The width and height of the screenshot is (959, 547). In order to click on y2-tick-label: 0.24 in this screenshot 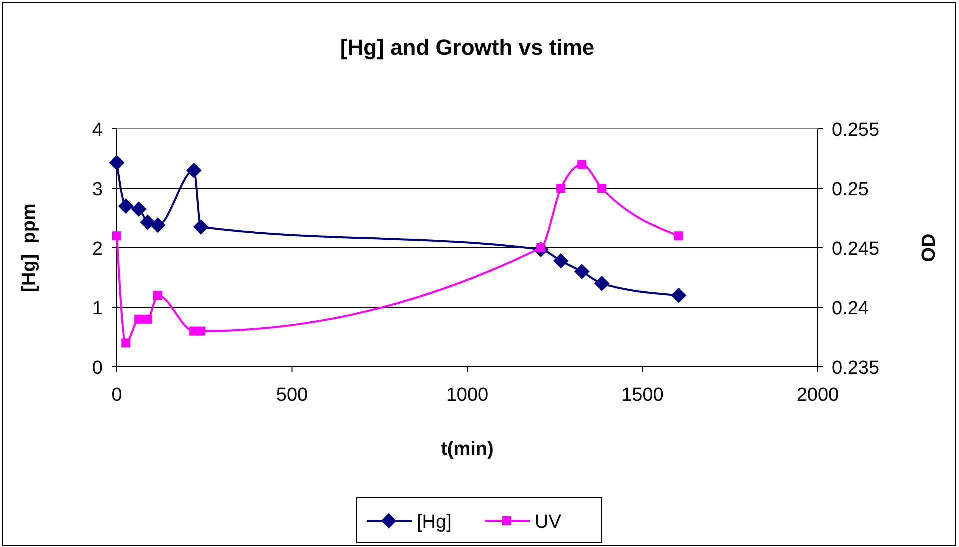, I will do `click(851, 309)`.